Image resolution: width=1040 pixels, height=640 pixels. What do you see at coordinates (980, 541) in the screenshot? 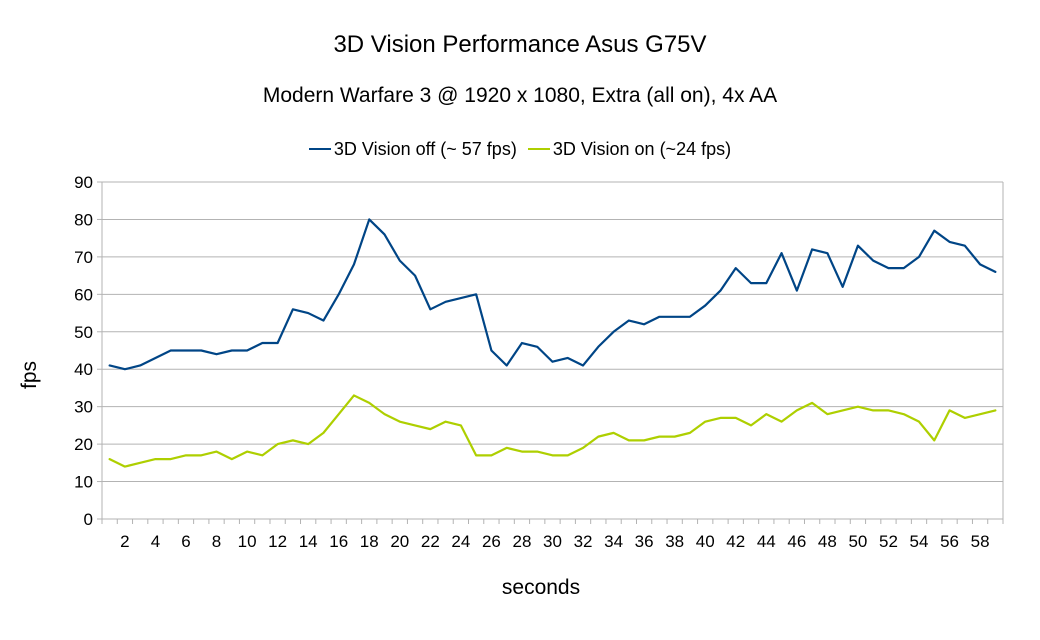
I see `x-tick-label: 58` at bounding box center [980, 541].